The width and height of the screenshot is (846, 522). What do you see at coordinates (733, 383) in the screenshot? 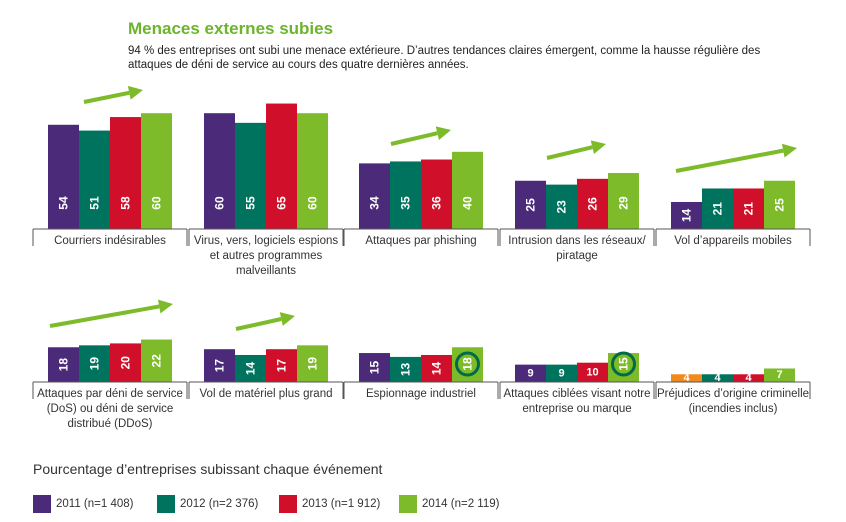
I see `bar-group: 4 4 4 7` at bounding box center [733, 383].